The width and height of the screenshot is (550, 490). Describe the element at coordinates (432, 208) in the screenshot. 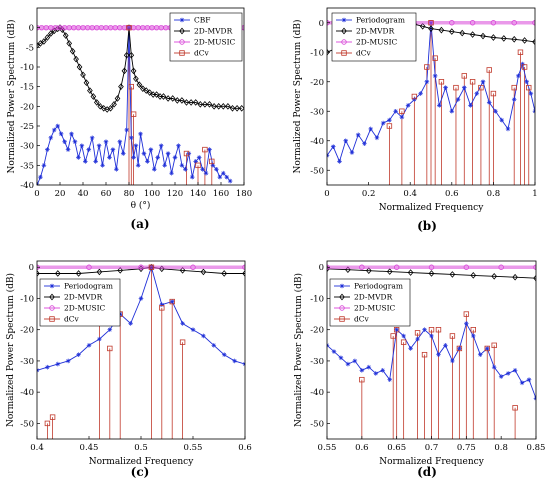

I see `x-axis-label: Normalized Frequency` at that location.